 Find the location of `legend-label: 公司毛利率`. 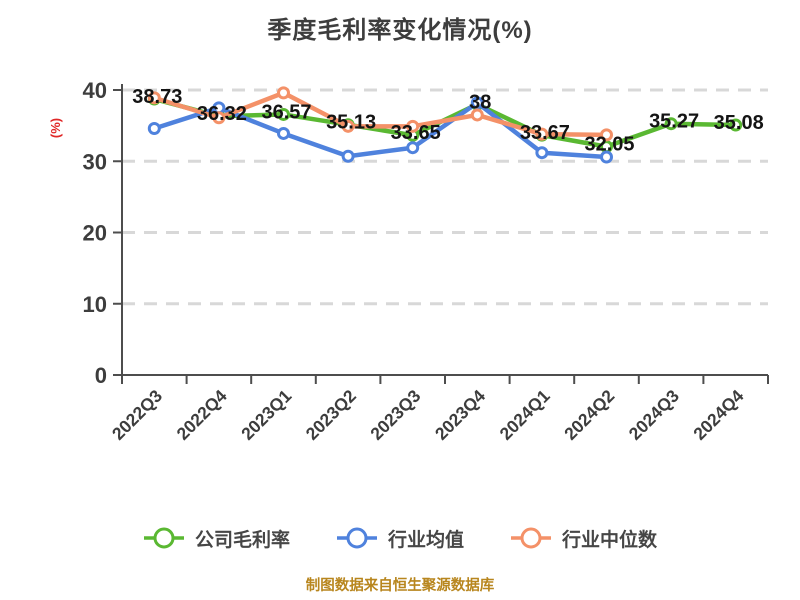

legend-label: 公司毛利率 is located at coordinates (242, 540).